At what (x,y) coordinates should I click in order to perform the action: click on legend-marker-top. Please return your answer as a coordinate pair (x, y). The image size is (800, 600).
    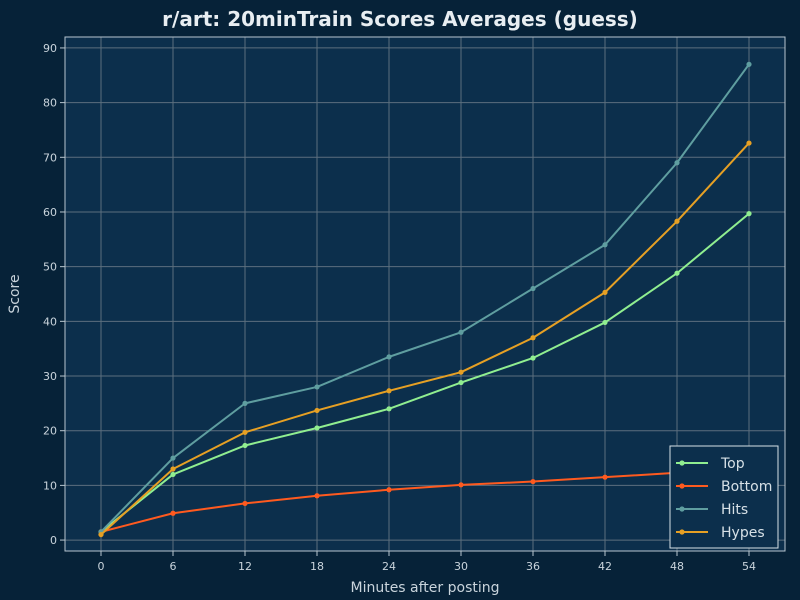
    Looking at the image, I should click on (682, 463).